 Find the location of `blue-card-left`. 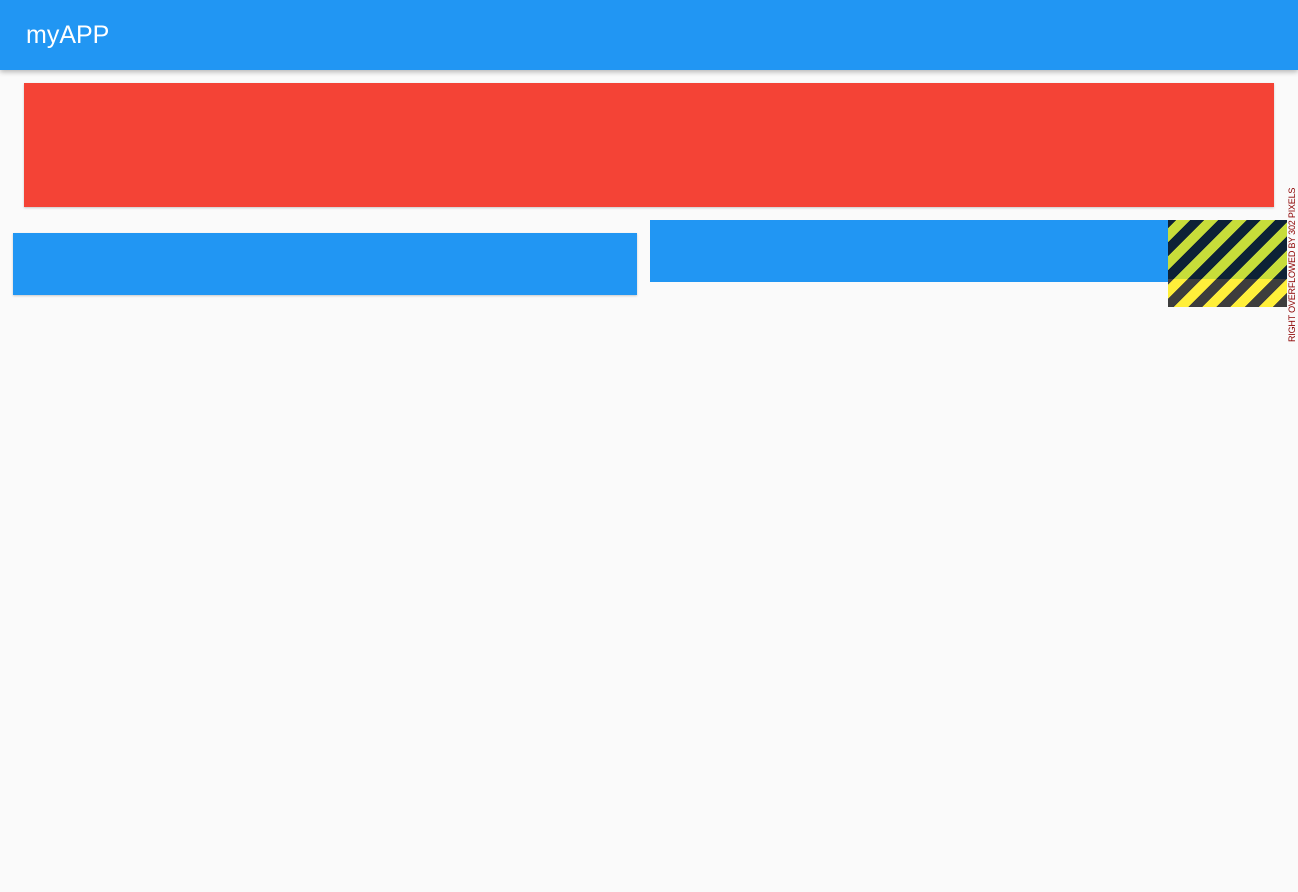

blue-card-left is located at coordinates (325, 264).